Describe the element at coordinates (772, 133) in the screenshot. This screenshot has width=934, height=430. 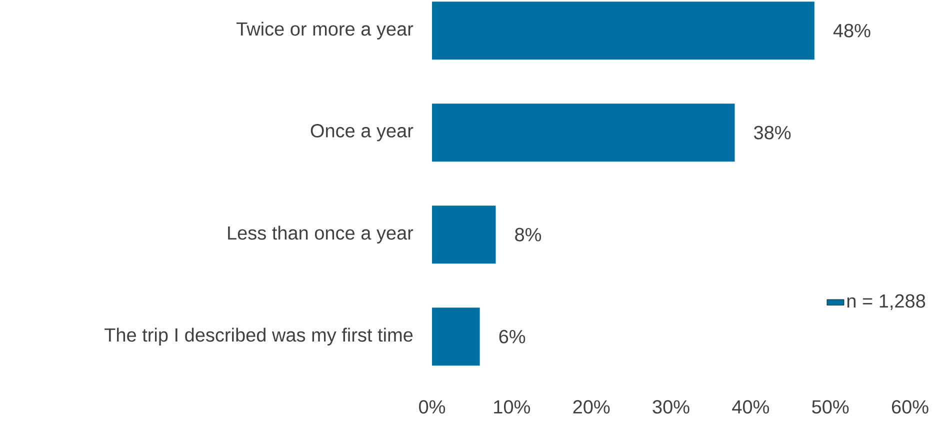
I see `data-label: 38%` at that location.